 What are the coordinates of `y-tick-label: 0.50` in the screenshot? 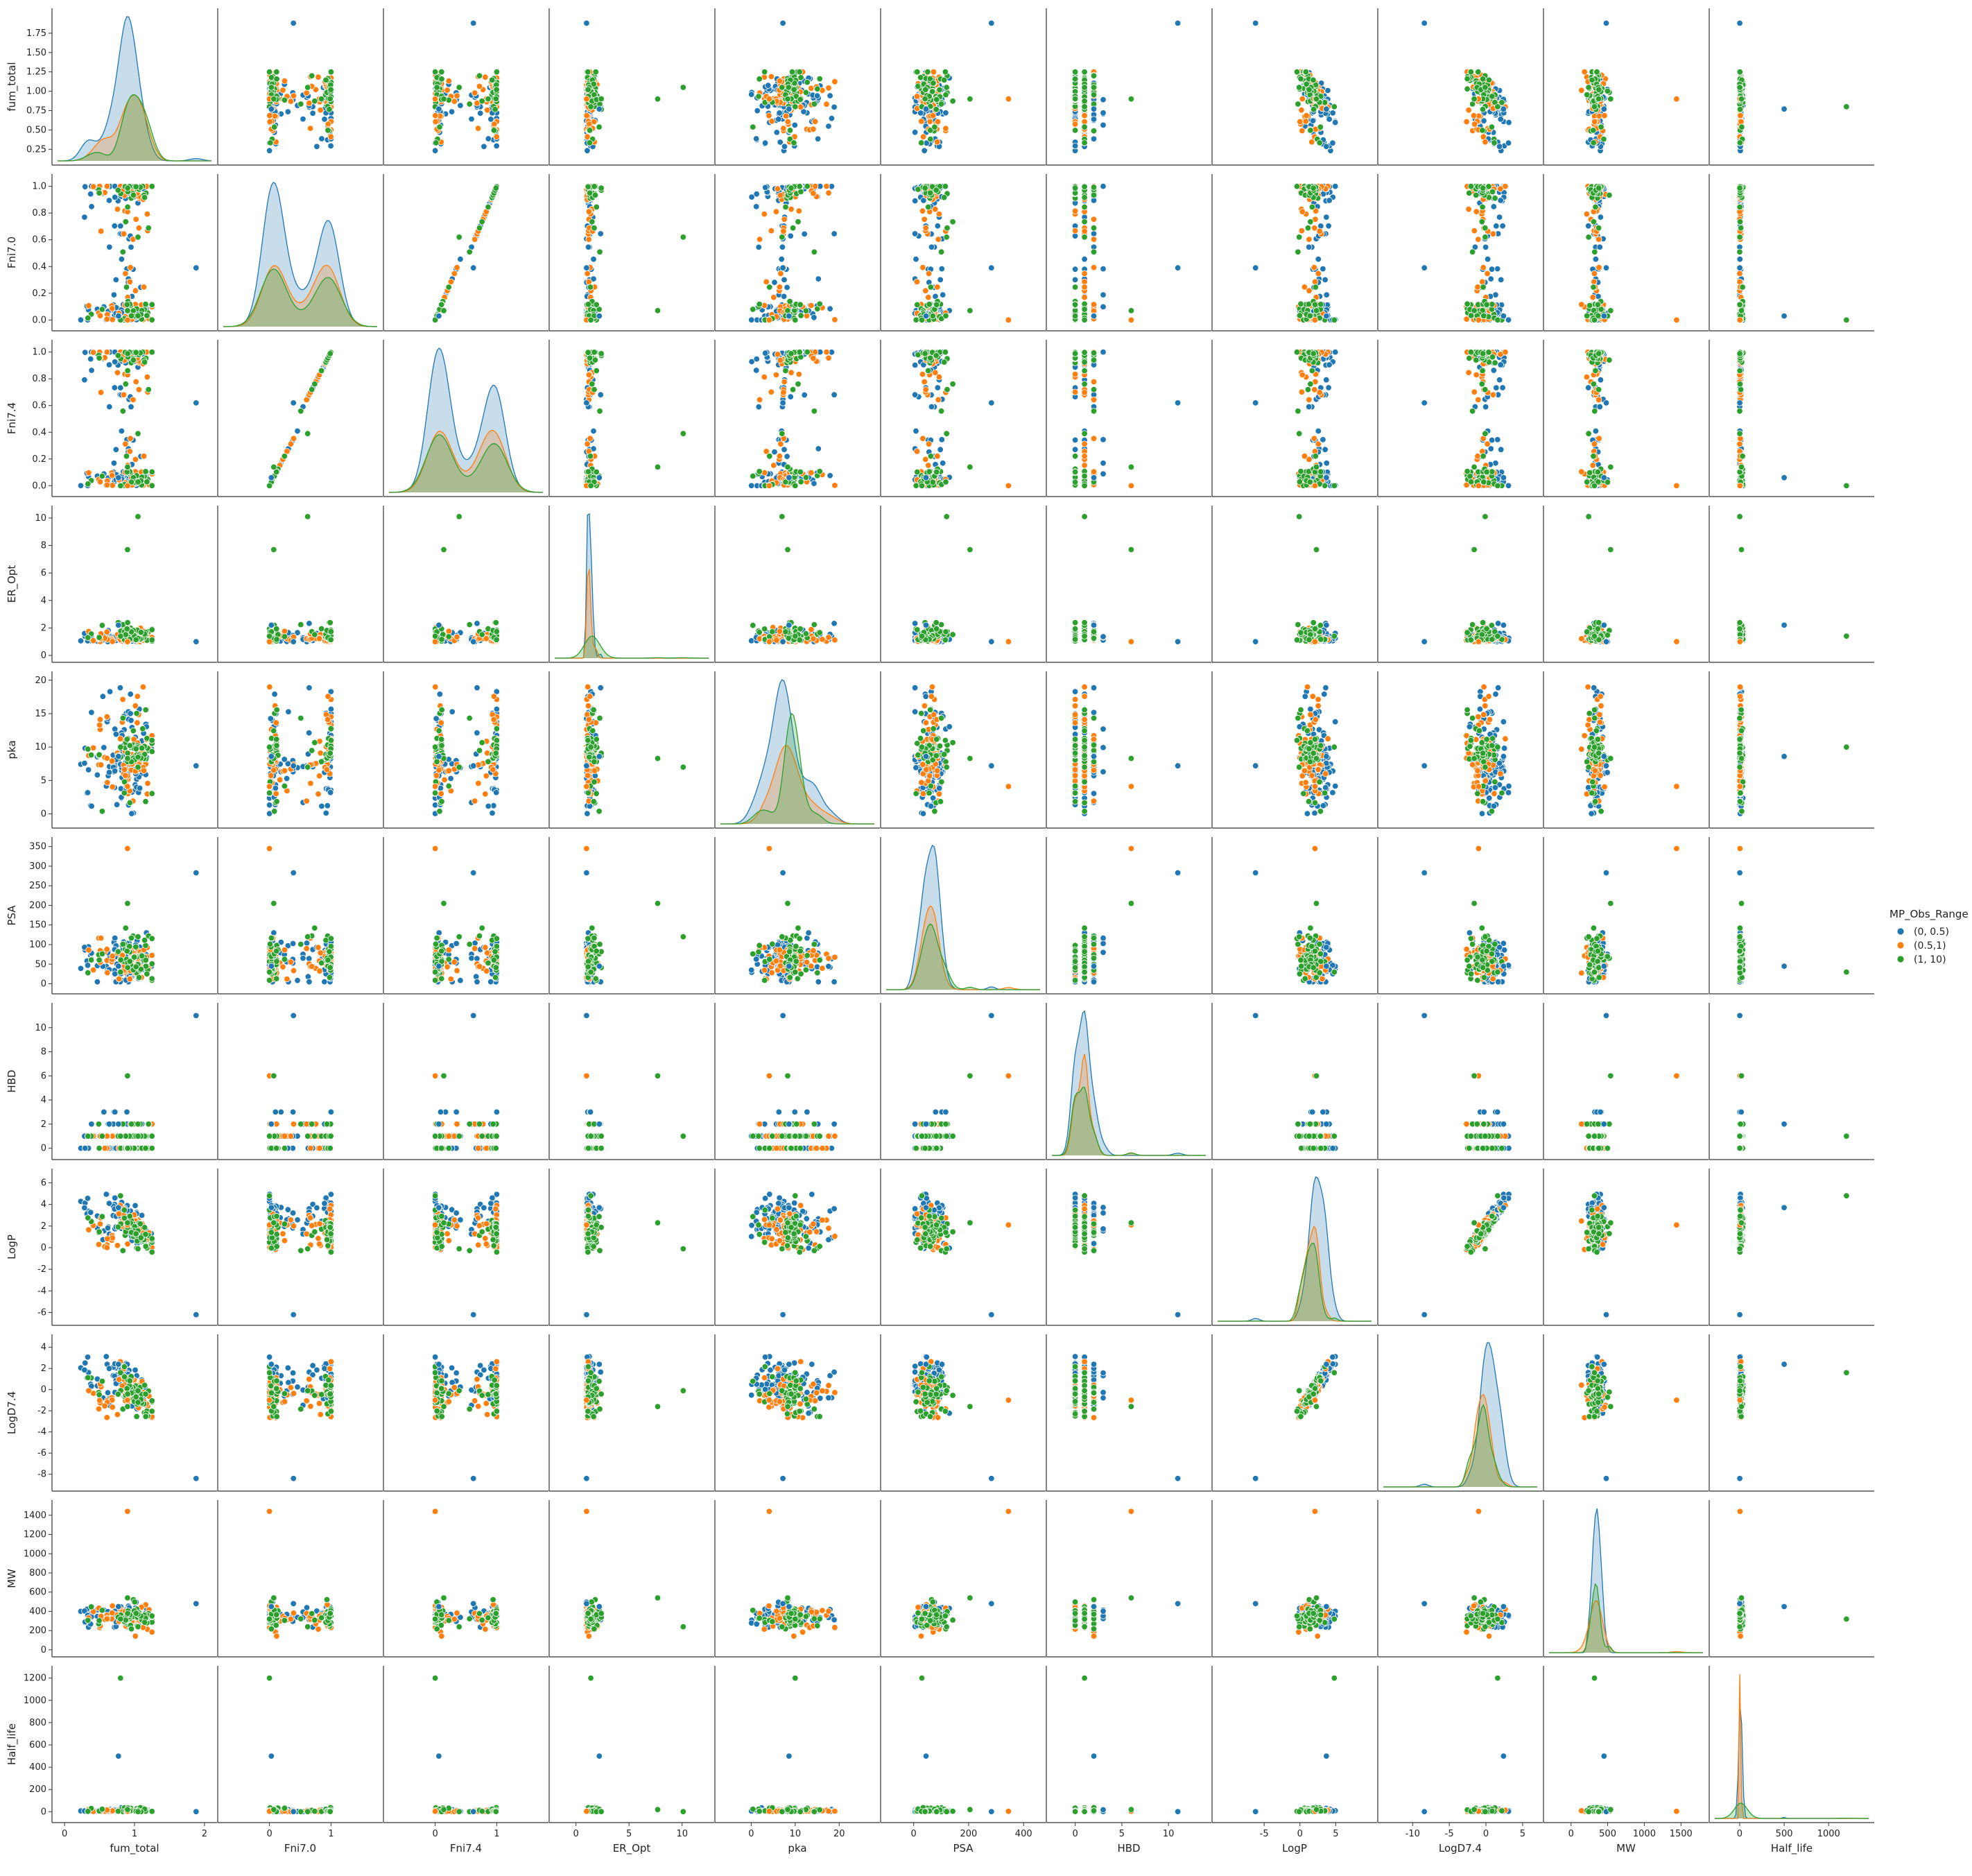 It's located at (36, 130).